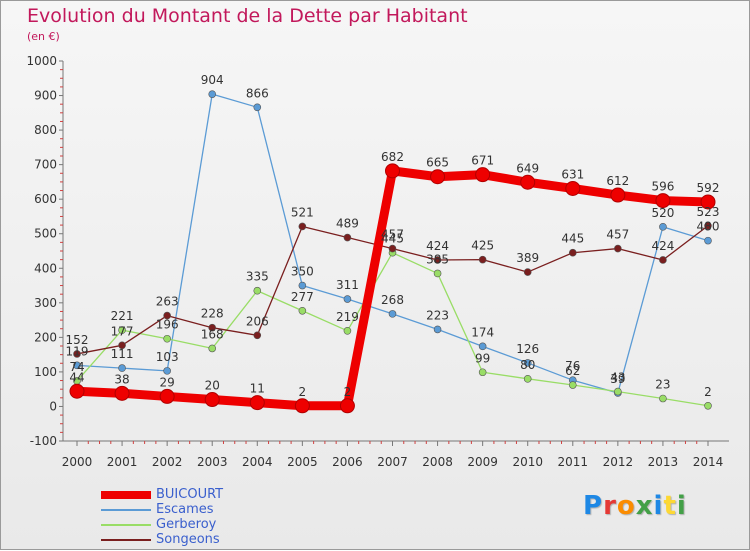 The image size is (750, 551). I want to click on data-label-buicourt: 671, so click(482, 161).